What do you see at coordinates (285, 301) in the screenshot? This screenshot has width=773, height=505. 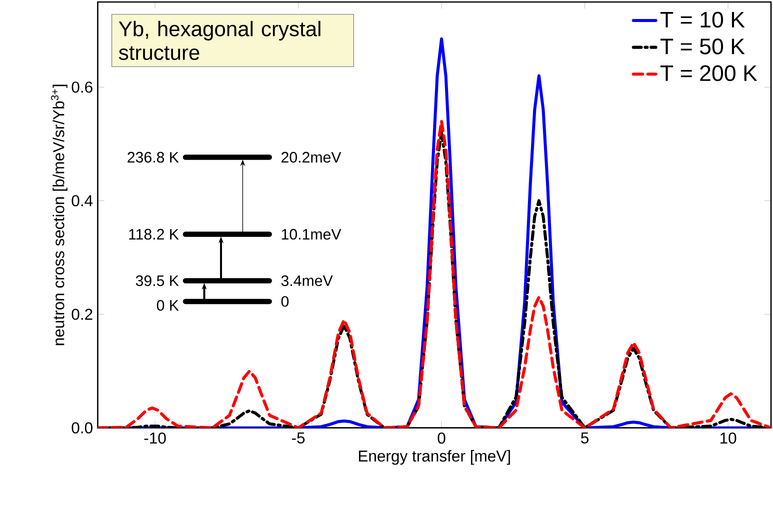 I see `annotation: 0` at bounding box center [285, 301].